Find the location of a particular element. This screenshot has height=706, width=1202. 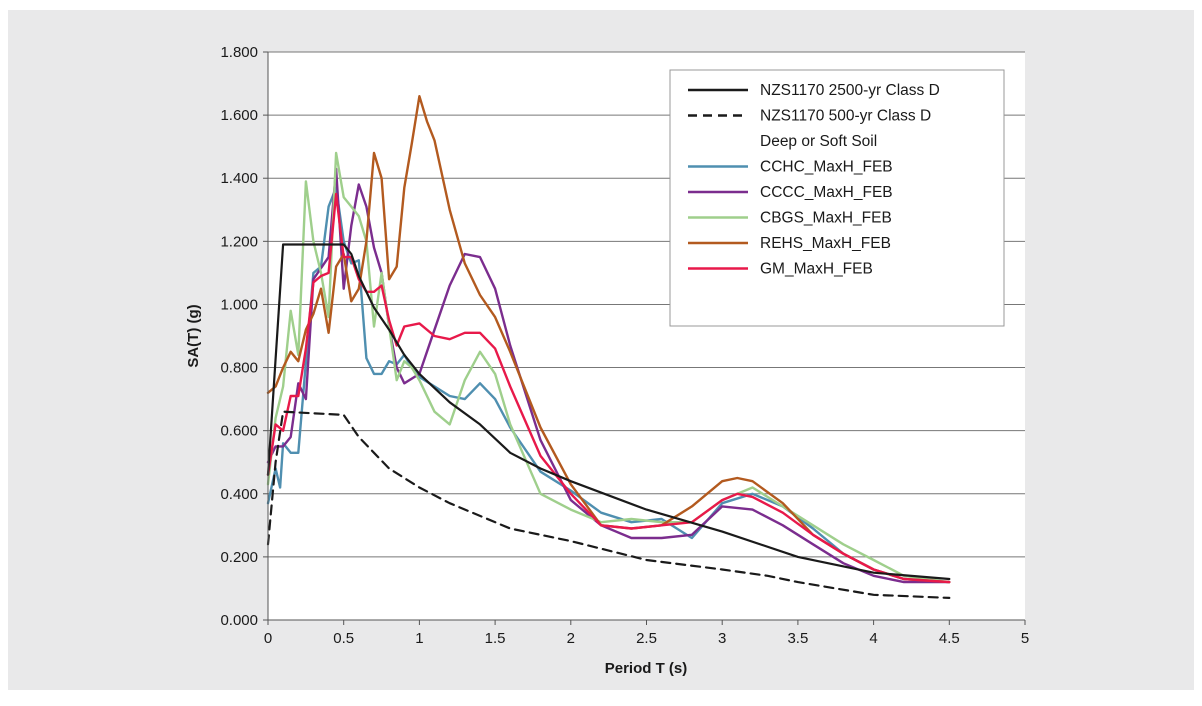

x-tick-label: 1.5 is located at coordinates (495, 638).